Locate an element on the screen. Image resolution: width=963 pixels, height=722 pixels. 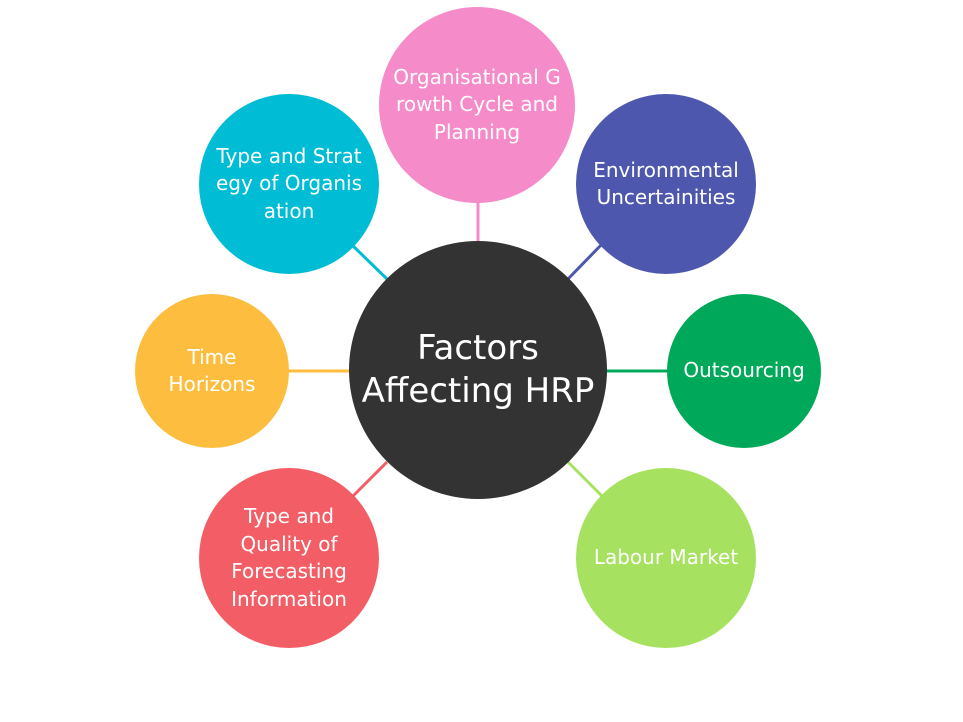
node-outsourcing: Outsourcing is located at coordinates (744, 371).